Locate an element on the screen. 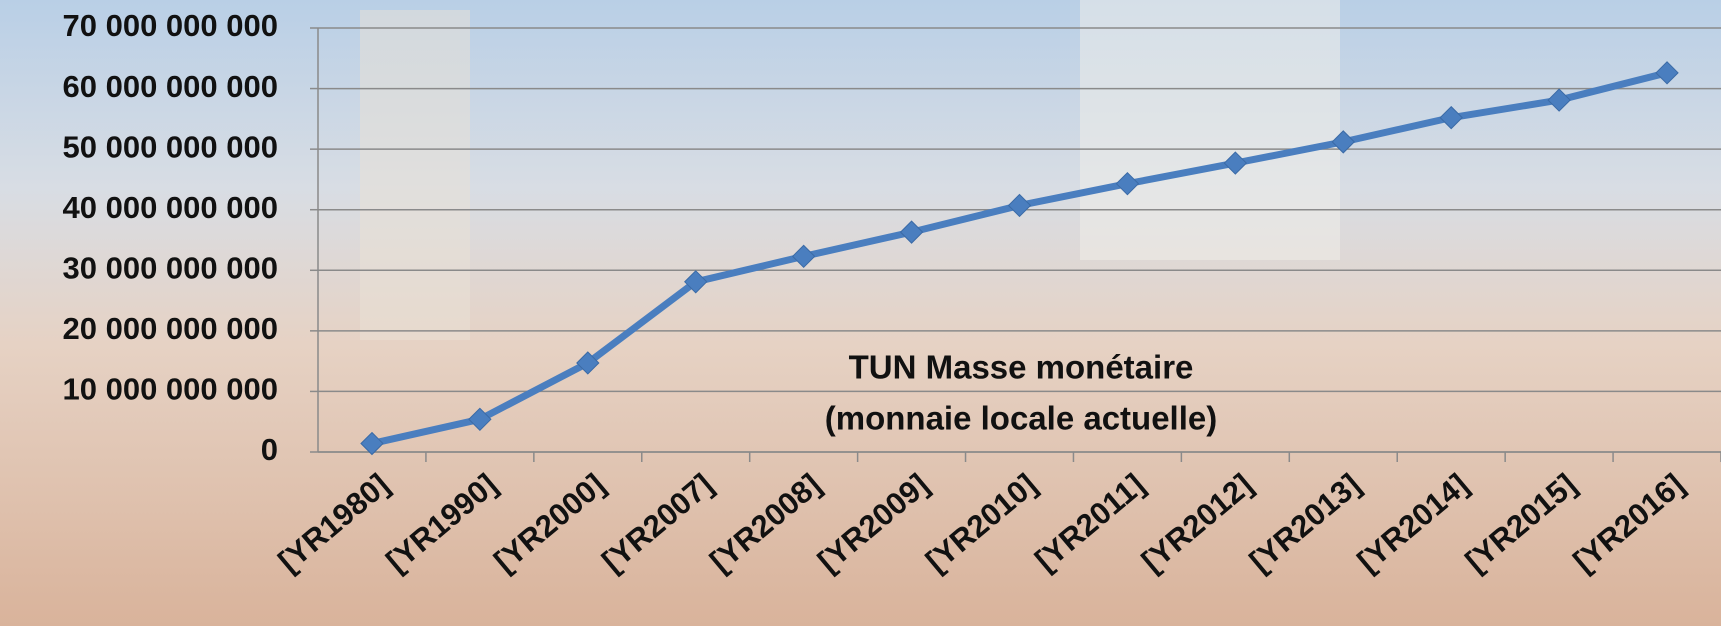  background-building is located at coordinates (1210, 130).